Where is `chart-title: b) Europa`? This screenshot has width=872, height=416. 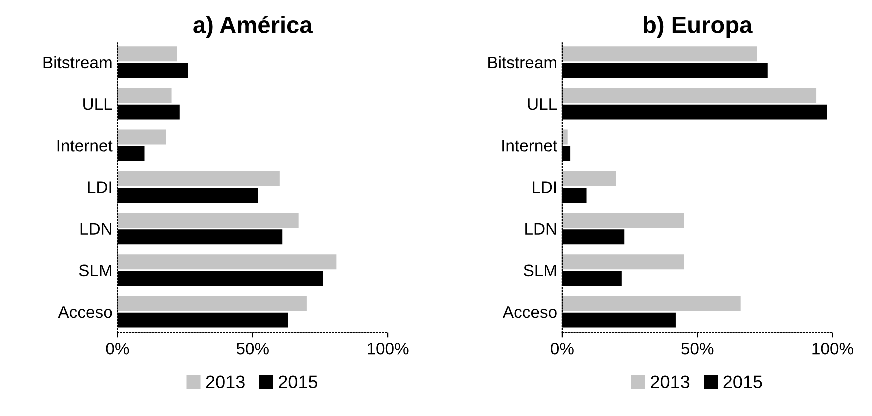
chart-title: b) Europa is located at coordinates (698, 27).